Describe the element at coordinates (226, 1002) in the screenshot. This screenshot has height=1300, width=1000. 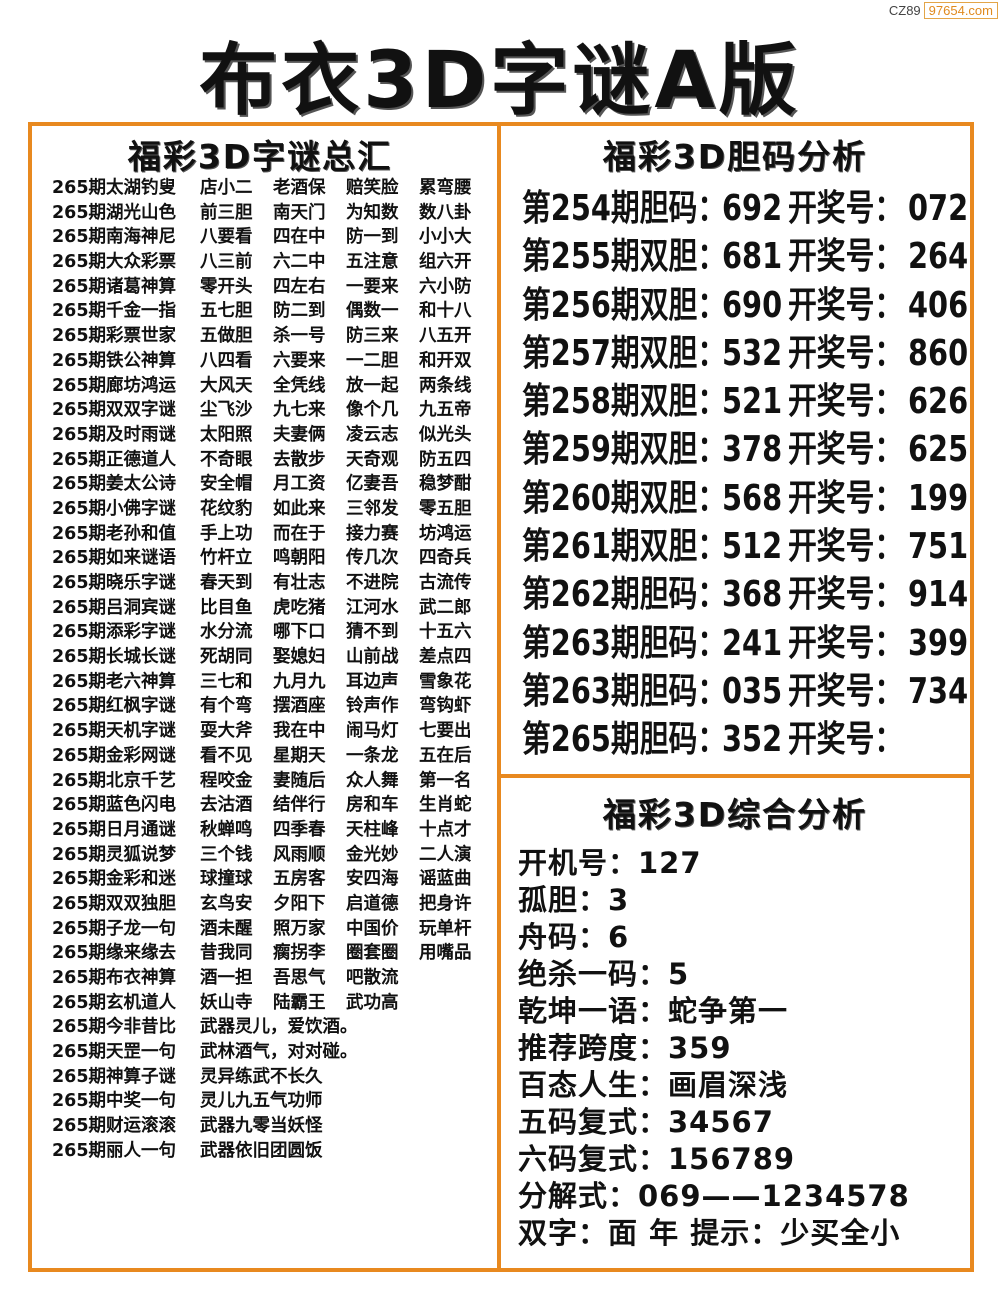
I see `riddle-clue: 妖山寺` at that location.